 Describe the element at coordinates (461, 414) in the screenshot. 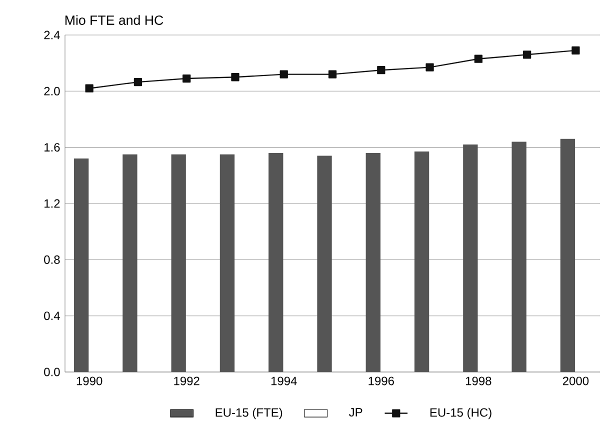

I see `legend-label: EU-15 (HC)` at that location.